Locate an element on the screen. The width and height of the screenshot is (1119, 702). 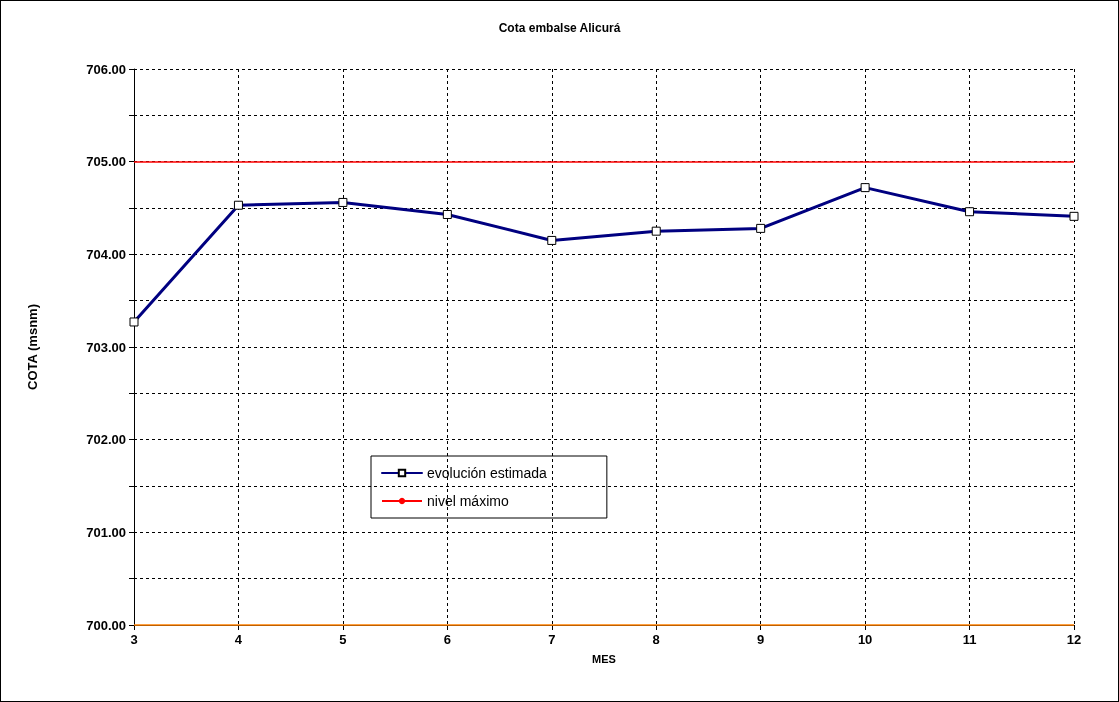
y-tick-label: 706.00 is located at coordinates (106, 69).